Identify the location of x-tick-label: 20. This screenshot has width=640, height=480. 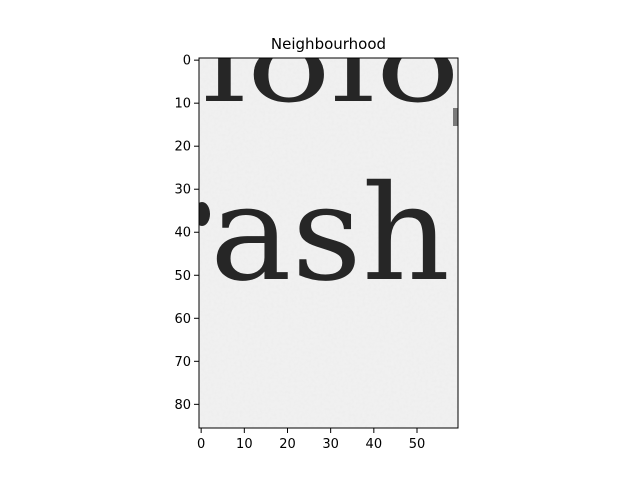
(287, 444).